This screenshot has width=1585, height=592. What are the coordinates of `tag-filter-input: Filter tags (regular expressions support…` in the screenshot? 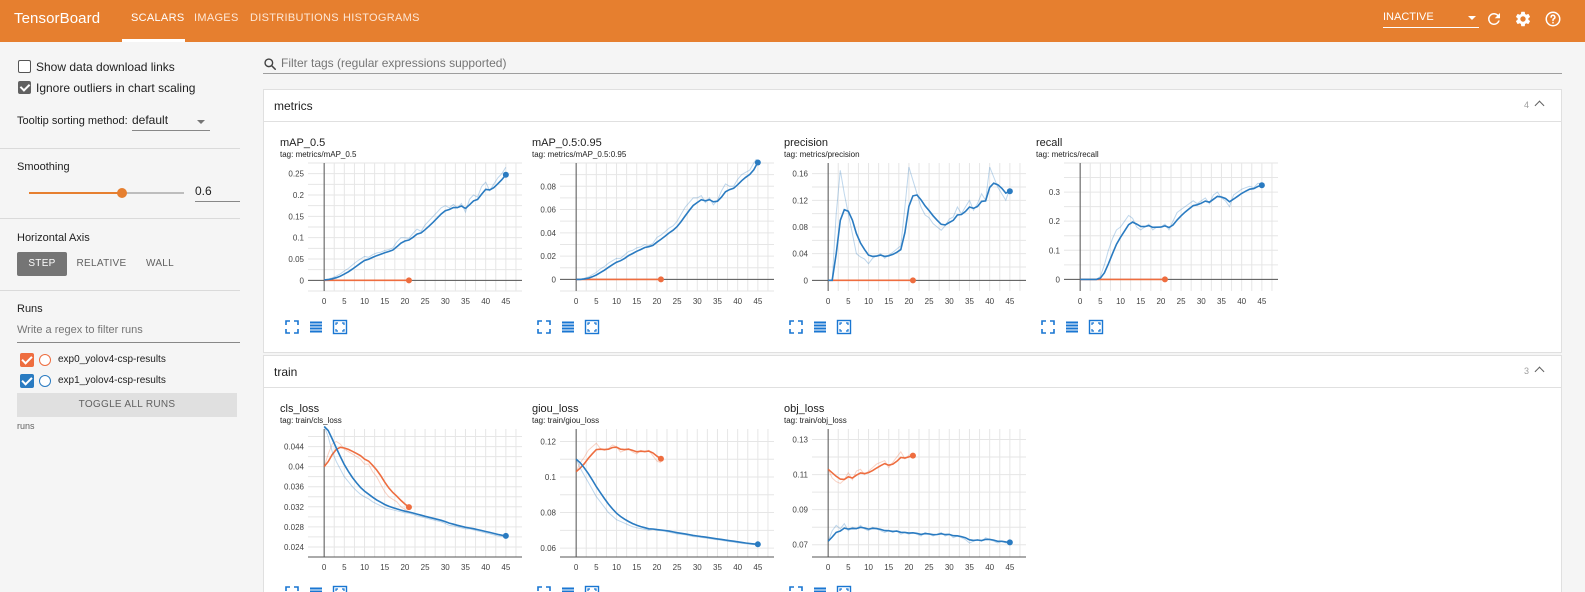 It's located at (912, 64).